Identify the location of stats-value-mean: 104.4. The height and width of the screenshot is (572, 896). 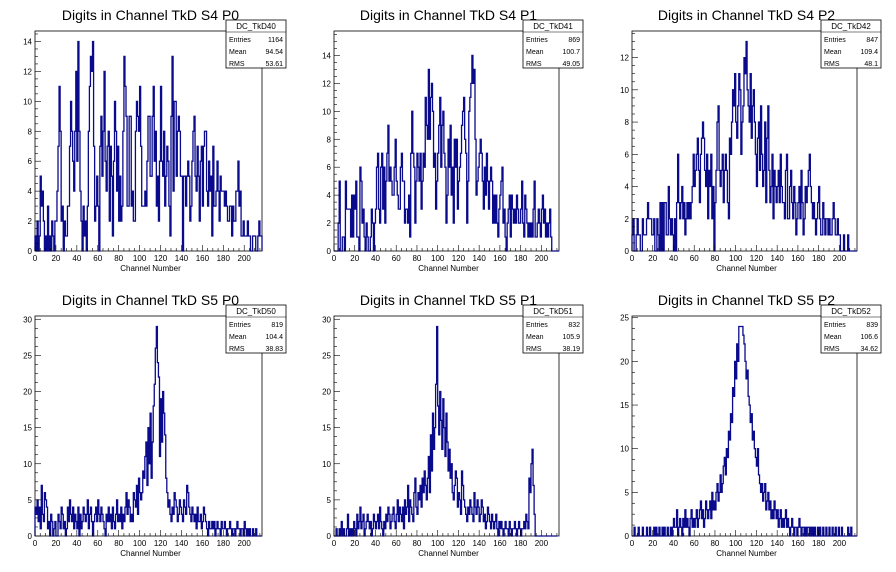
(274, 337).